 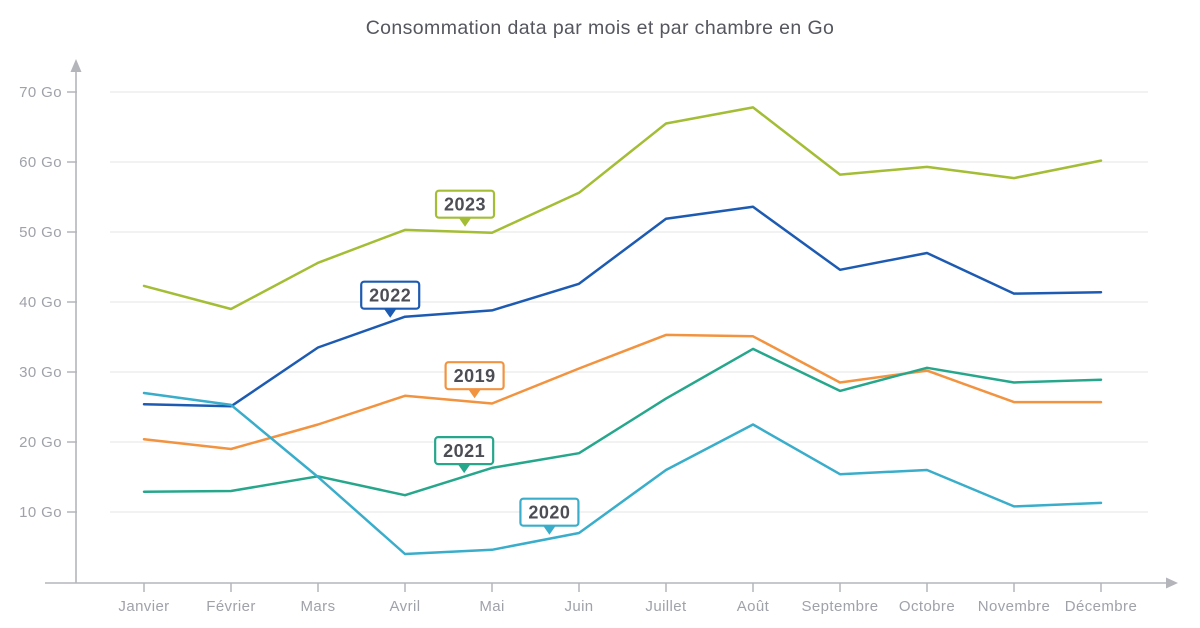 I want to click on x-tick-label: Juillet, so click(x=666, y=606).